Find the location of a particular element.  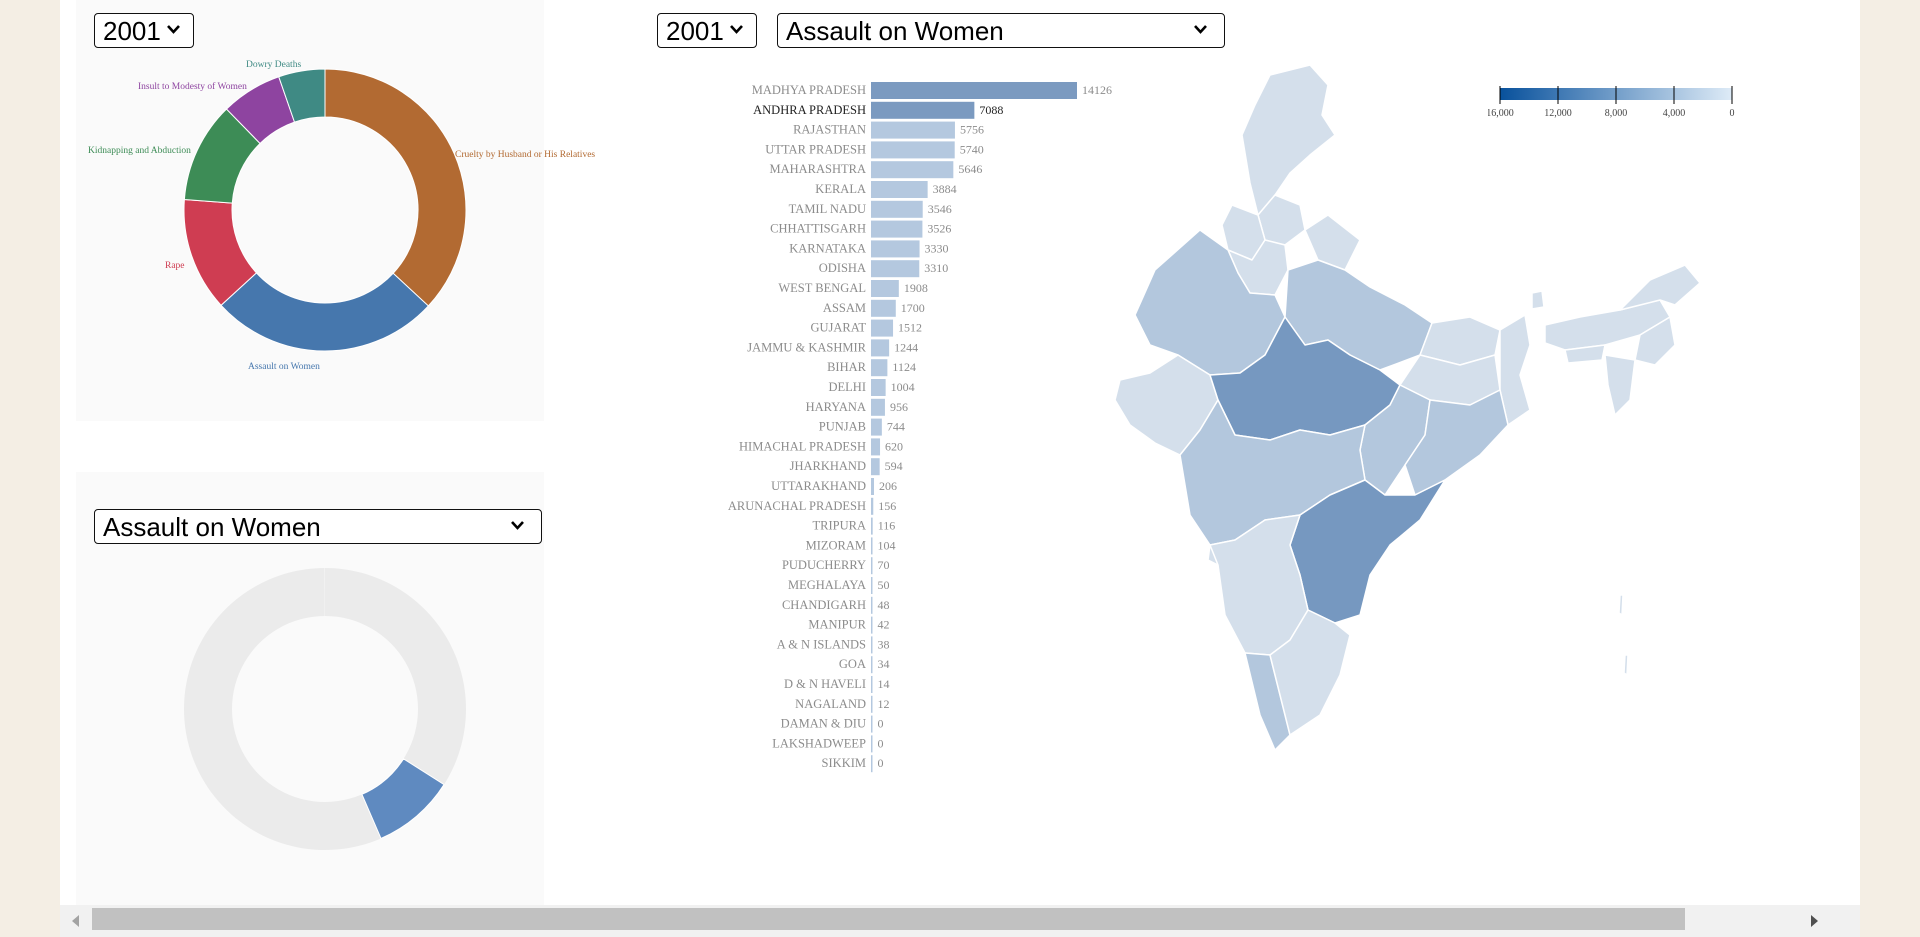

bar-label: TRIPURA is located at coordinates (839, 526).